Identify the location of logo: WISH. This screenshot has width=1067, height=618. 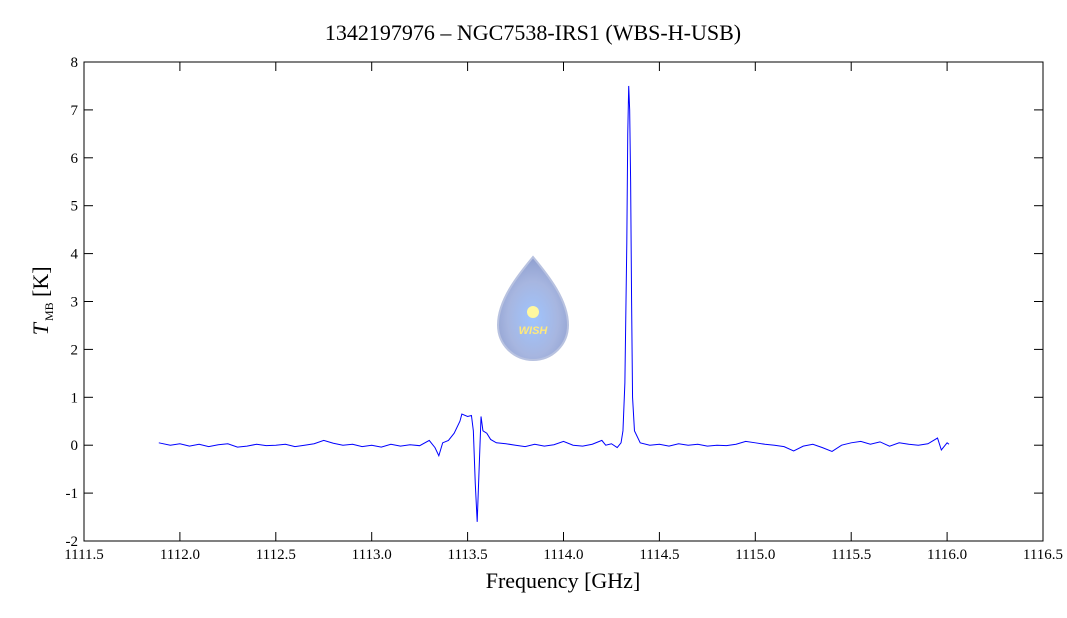
(533, 308).